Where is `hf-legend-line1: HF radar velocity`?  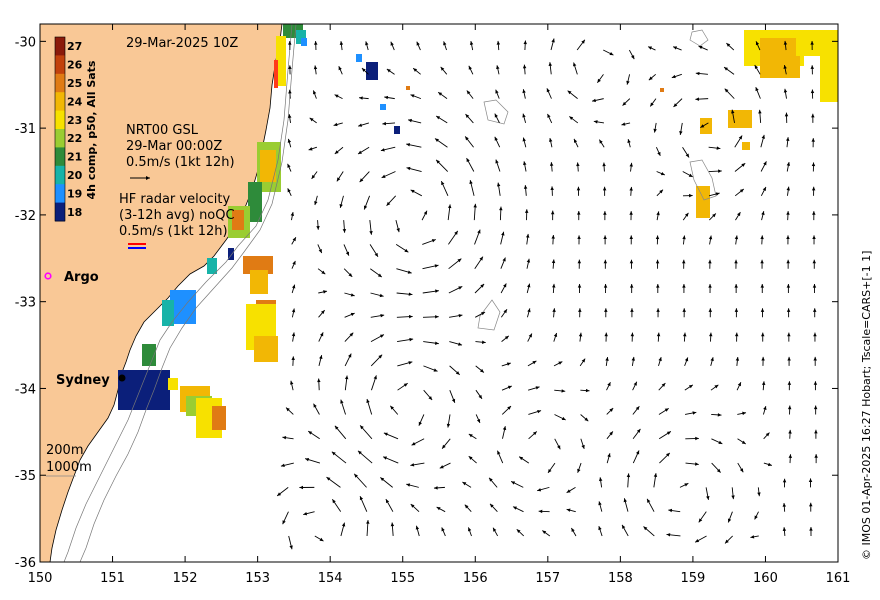 hf-legend-line1: HF radar velocity is located at coordinates (175, 199).